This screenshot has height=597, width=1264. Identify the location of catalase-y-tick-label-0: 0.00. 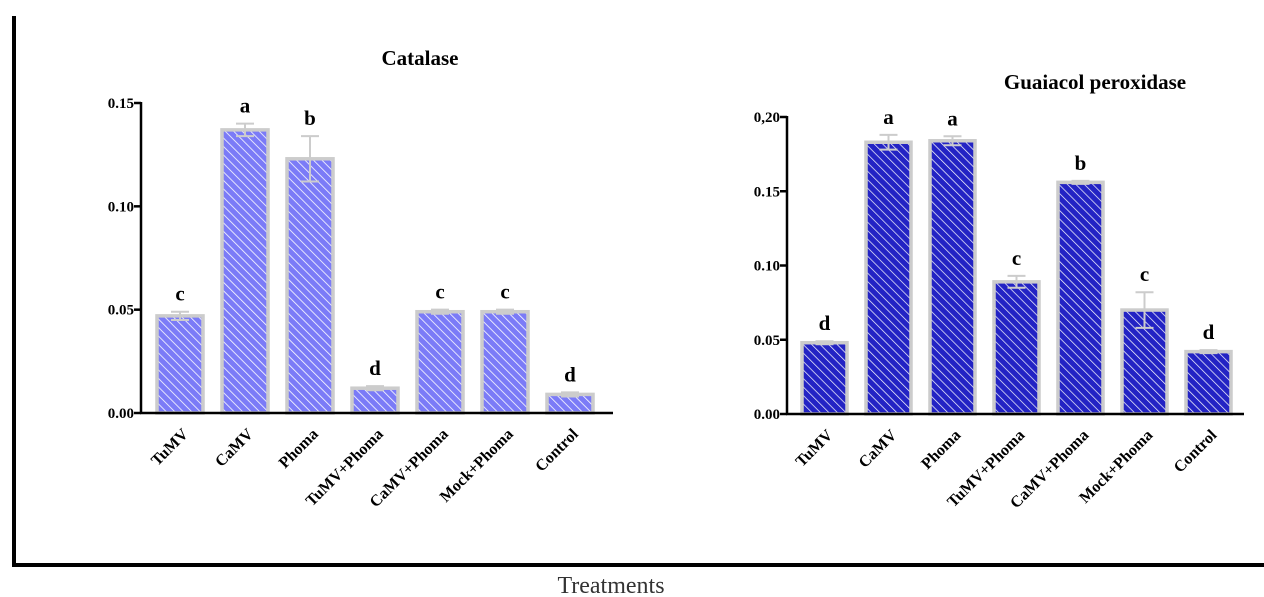
(121, 414).